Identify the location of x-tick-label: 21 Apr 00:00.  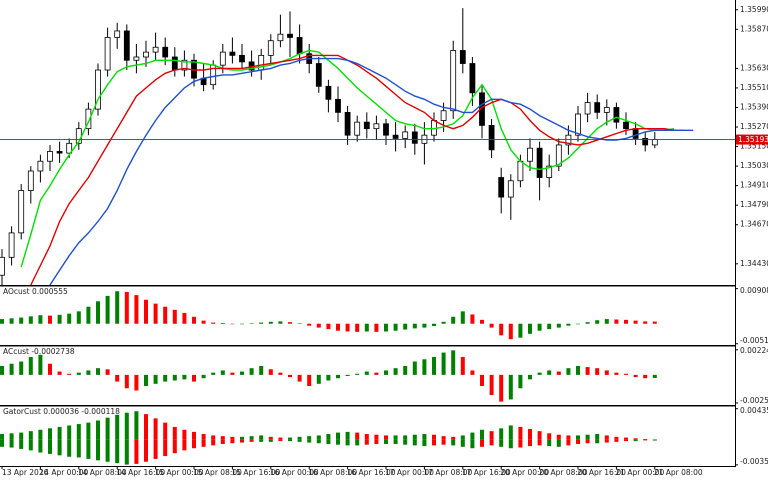
(639, 472).